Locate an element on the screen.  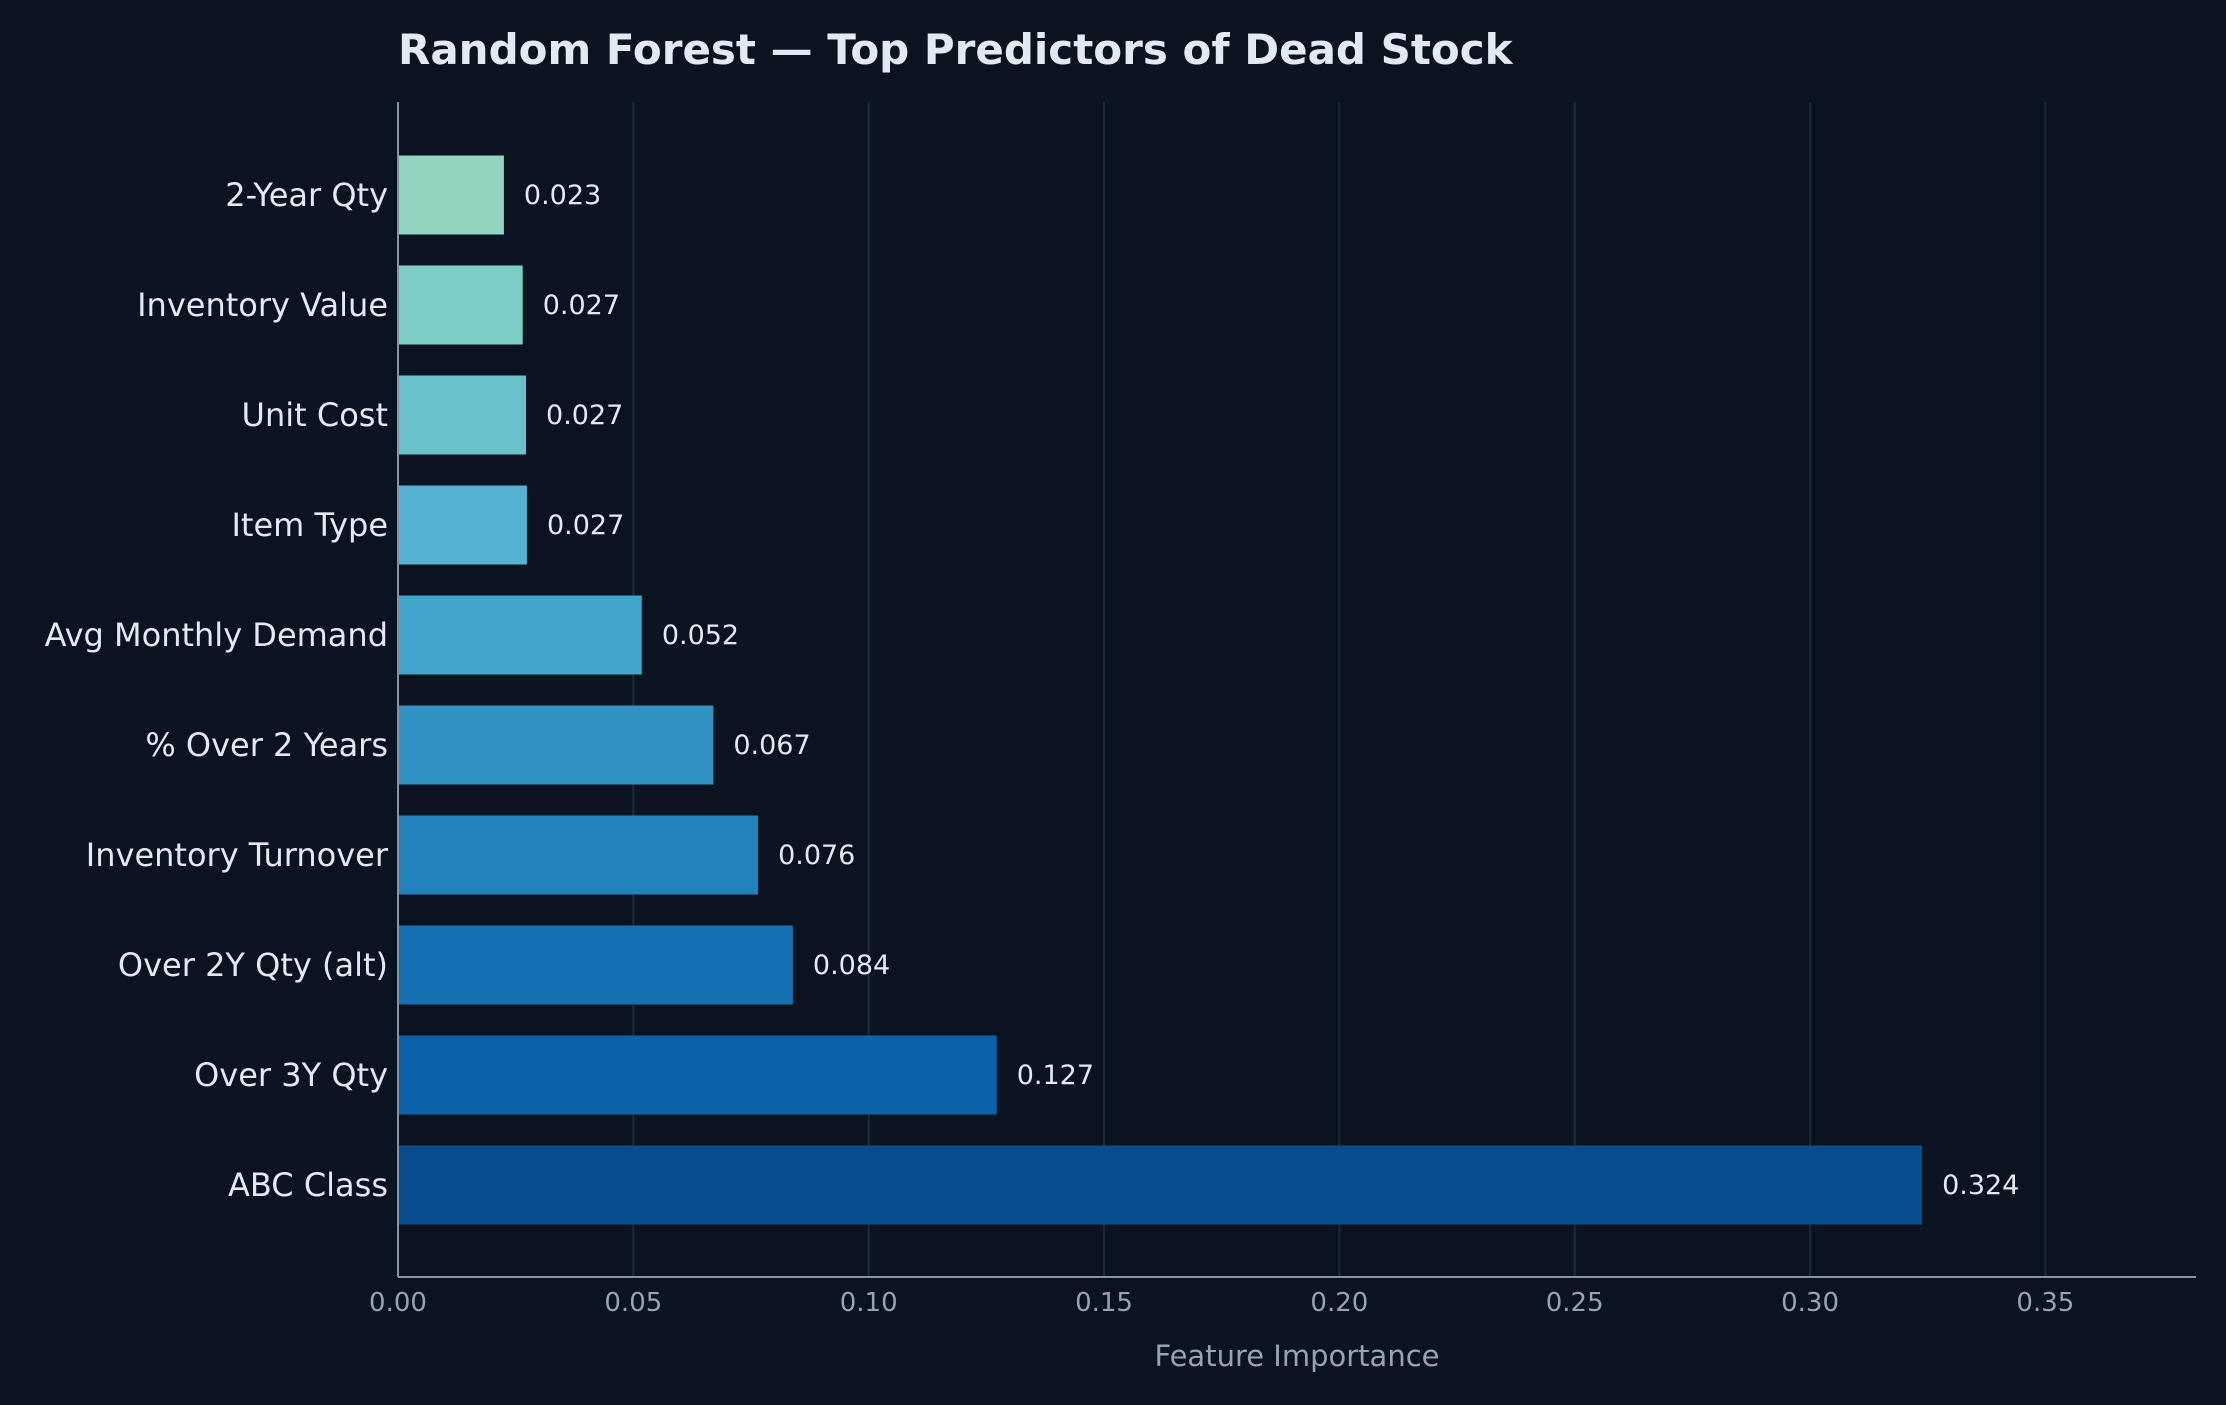
value-label: 0.052 is located at coordinates (700, 635).